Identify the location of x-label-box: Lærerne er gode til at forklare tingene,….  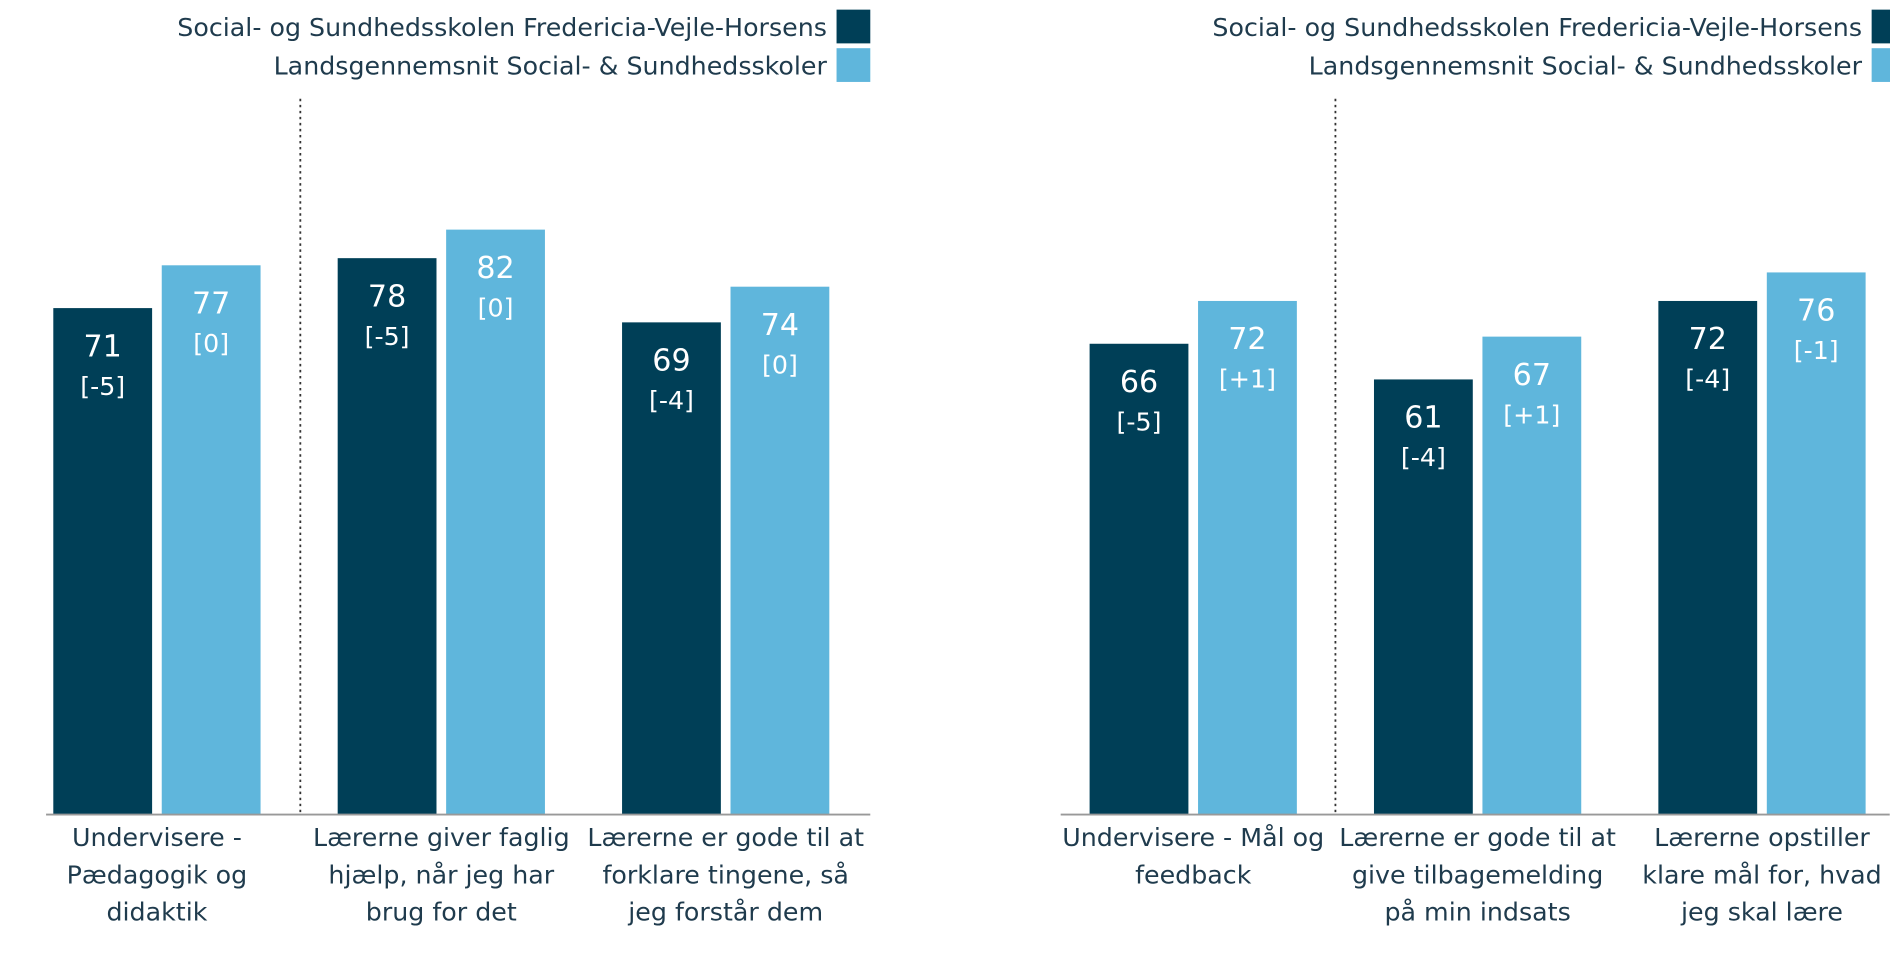
(726, 875).